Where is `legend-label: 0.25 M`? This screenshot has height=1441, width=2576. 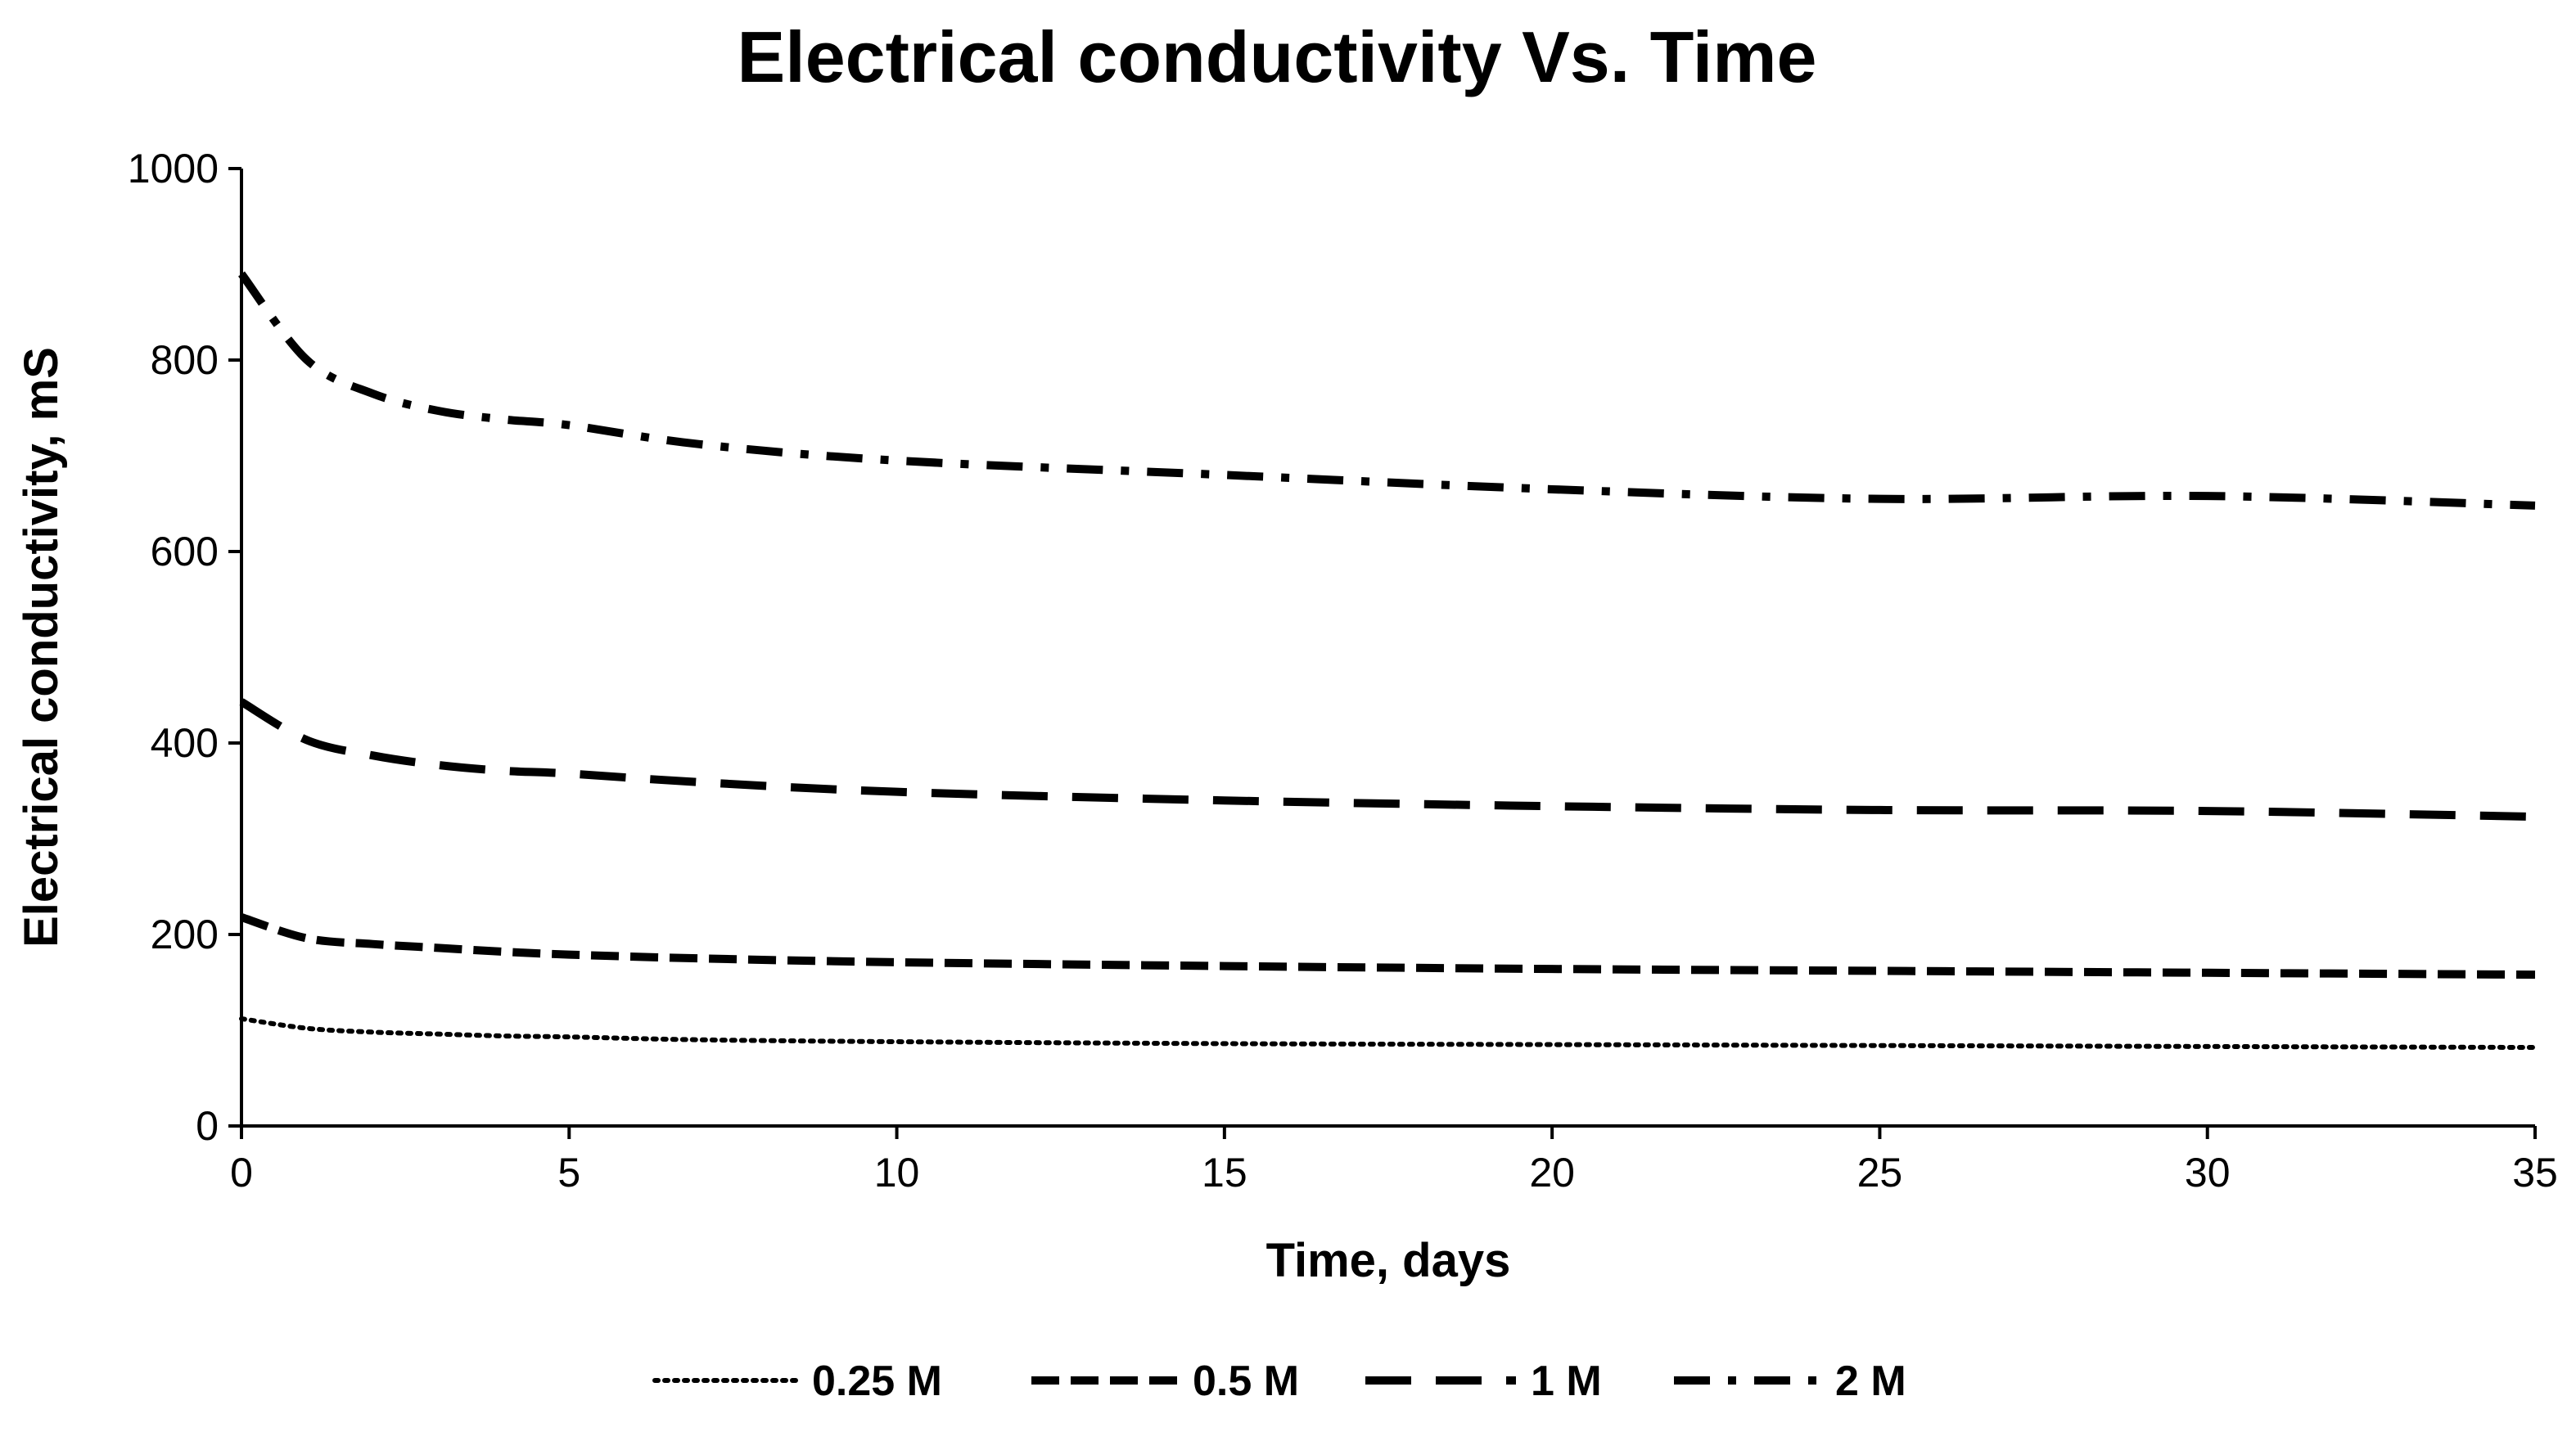 legend-label: 0.25 M is located at coordinates (877, 1381).